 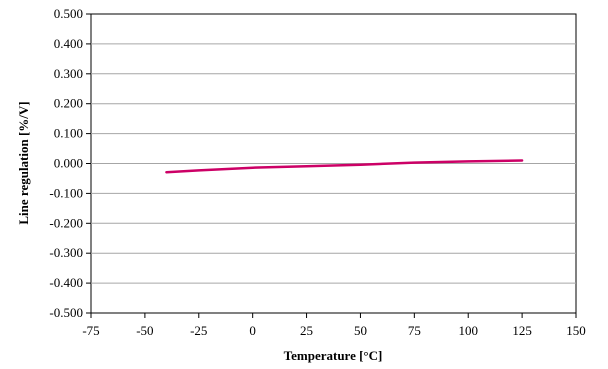 What do you see at coordinates (68, 13) in the screenshot?
I see `y-tick-label: 0.500` at bounding box center [68, 13].